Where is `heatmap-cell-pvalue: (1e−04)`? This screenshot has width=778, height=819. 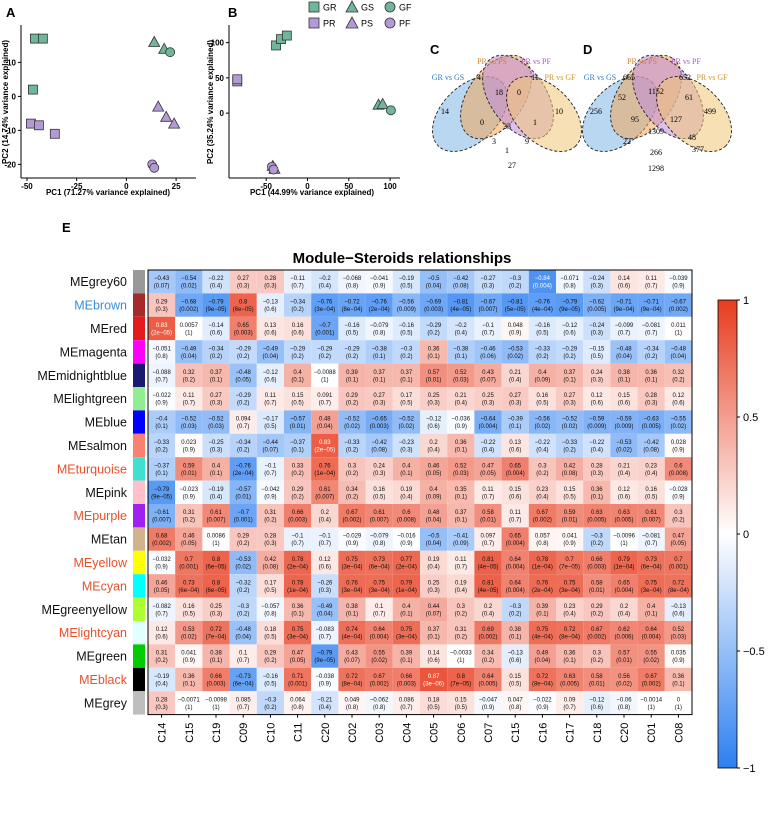 heatmap-cell-pvalue: (1e−04) is located at coordinates (624, 568).